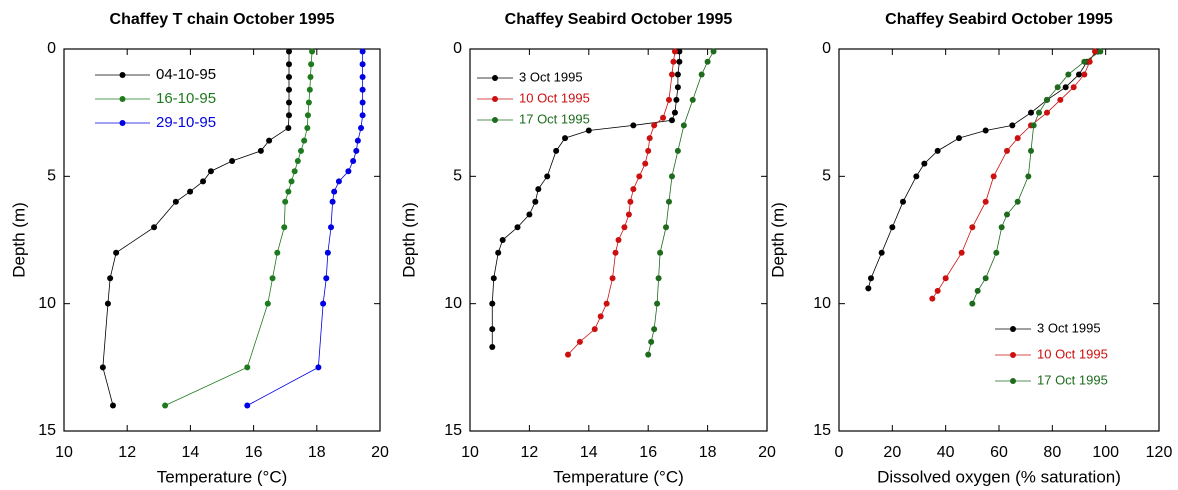 Image resolution: width=1178 pixels, height=490 pixels. What do you see at coordinates (1014, 175) in the screenshot?
I see `series-line` at bounding box center [1014, 175].